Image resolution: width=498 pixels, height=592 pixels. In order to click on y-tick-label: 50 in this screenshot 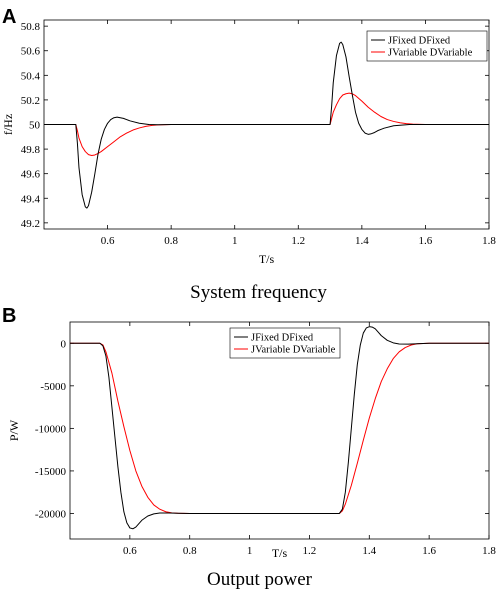, I will do `click(35, 126)`.